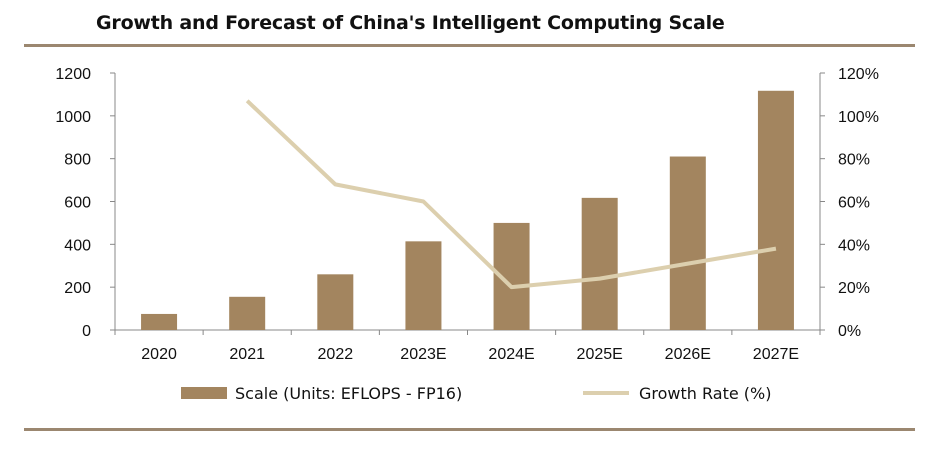  I want to click on y-left-tick-label: 200, so click(77, 288).